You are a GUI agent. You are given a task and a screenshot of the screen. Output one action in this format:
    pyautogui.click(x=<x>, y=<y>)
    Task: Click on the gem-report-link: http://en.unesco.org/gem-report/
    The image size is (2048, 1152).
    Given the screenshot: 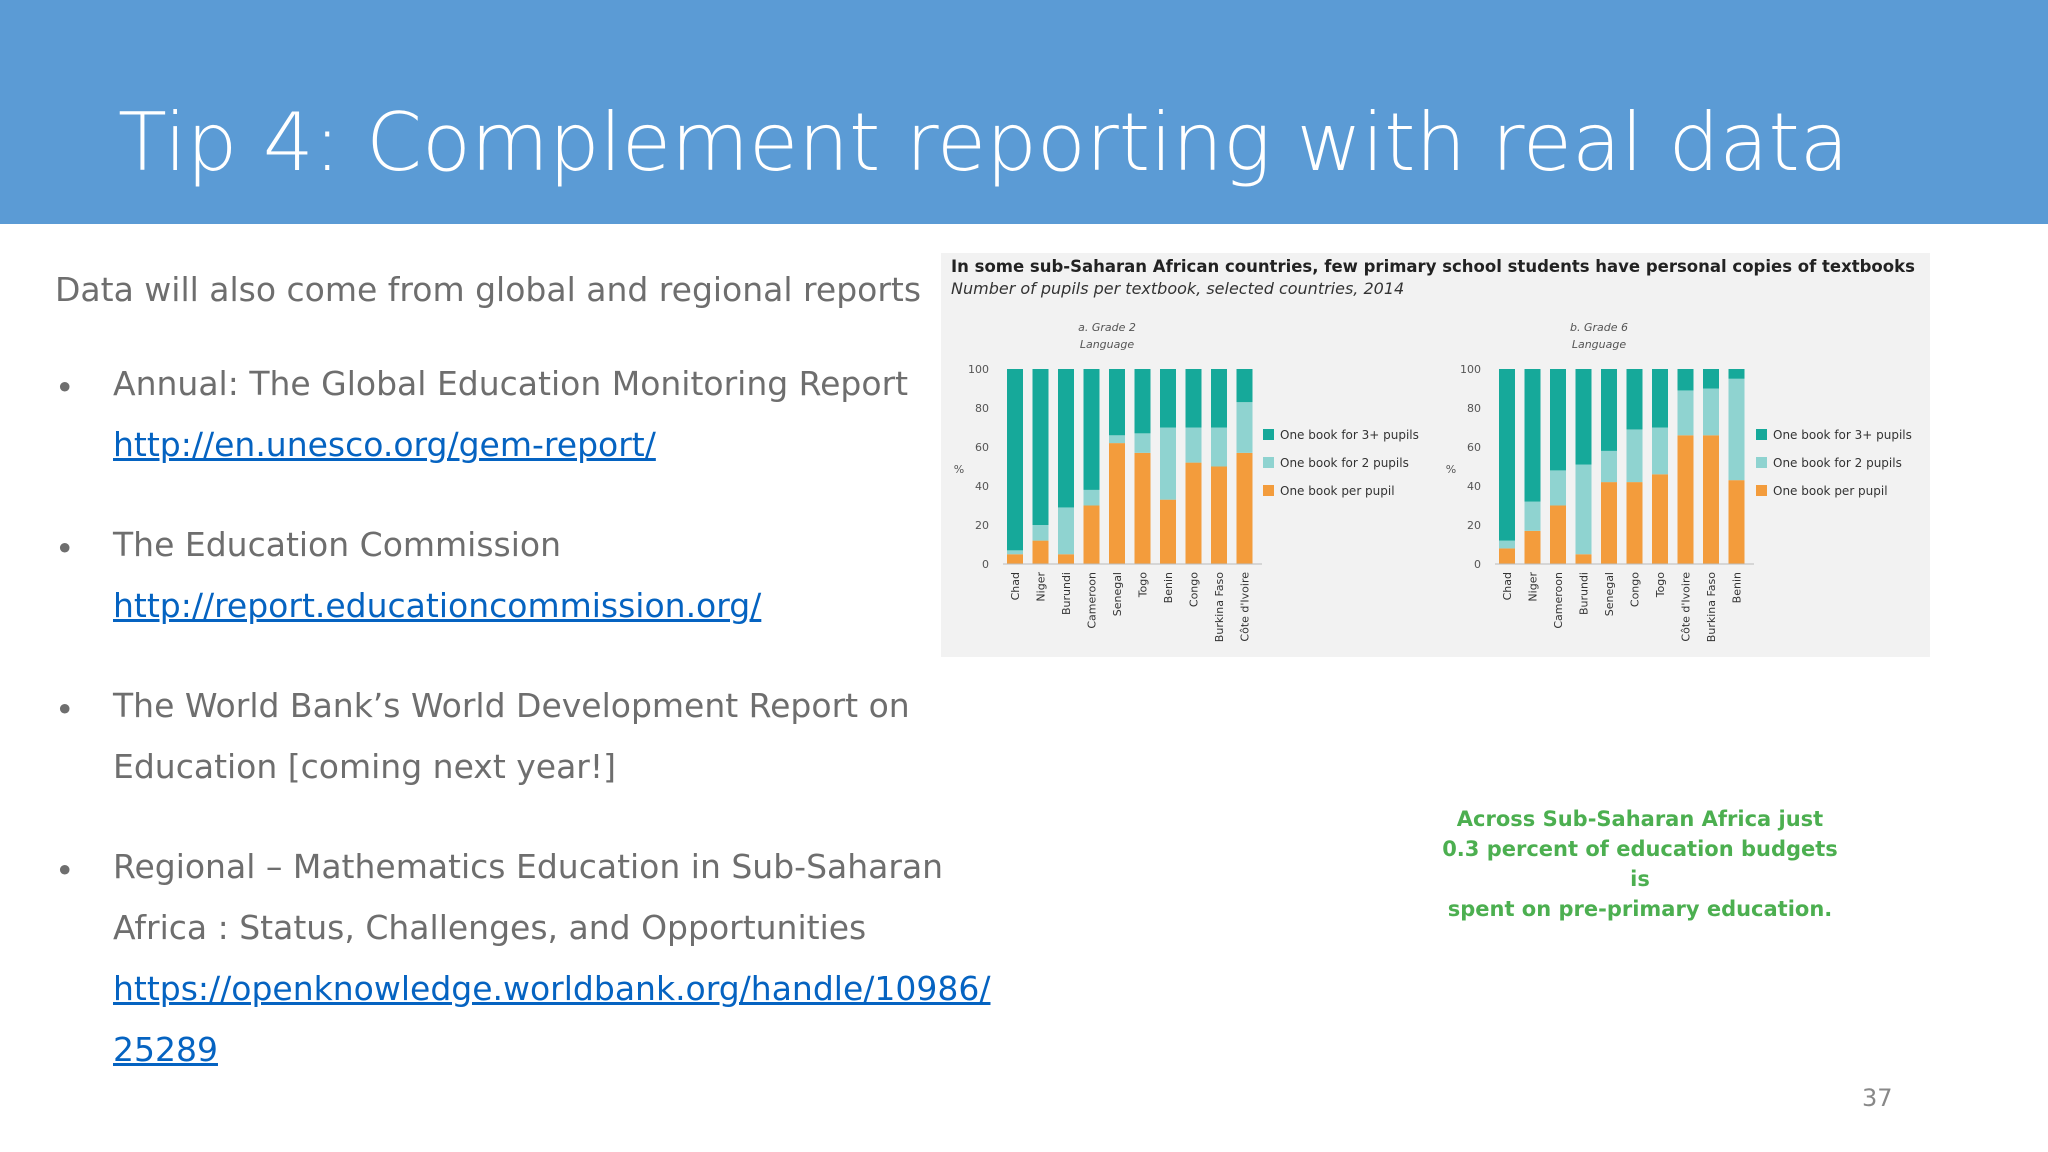 What is the action you would take?
    pyautogui.click(x=384, y=444)
    